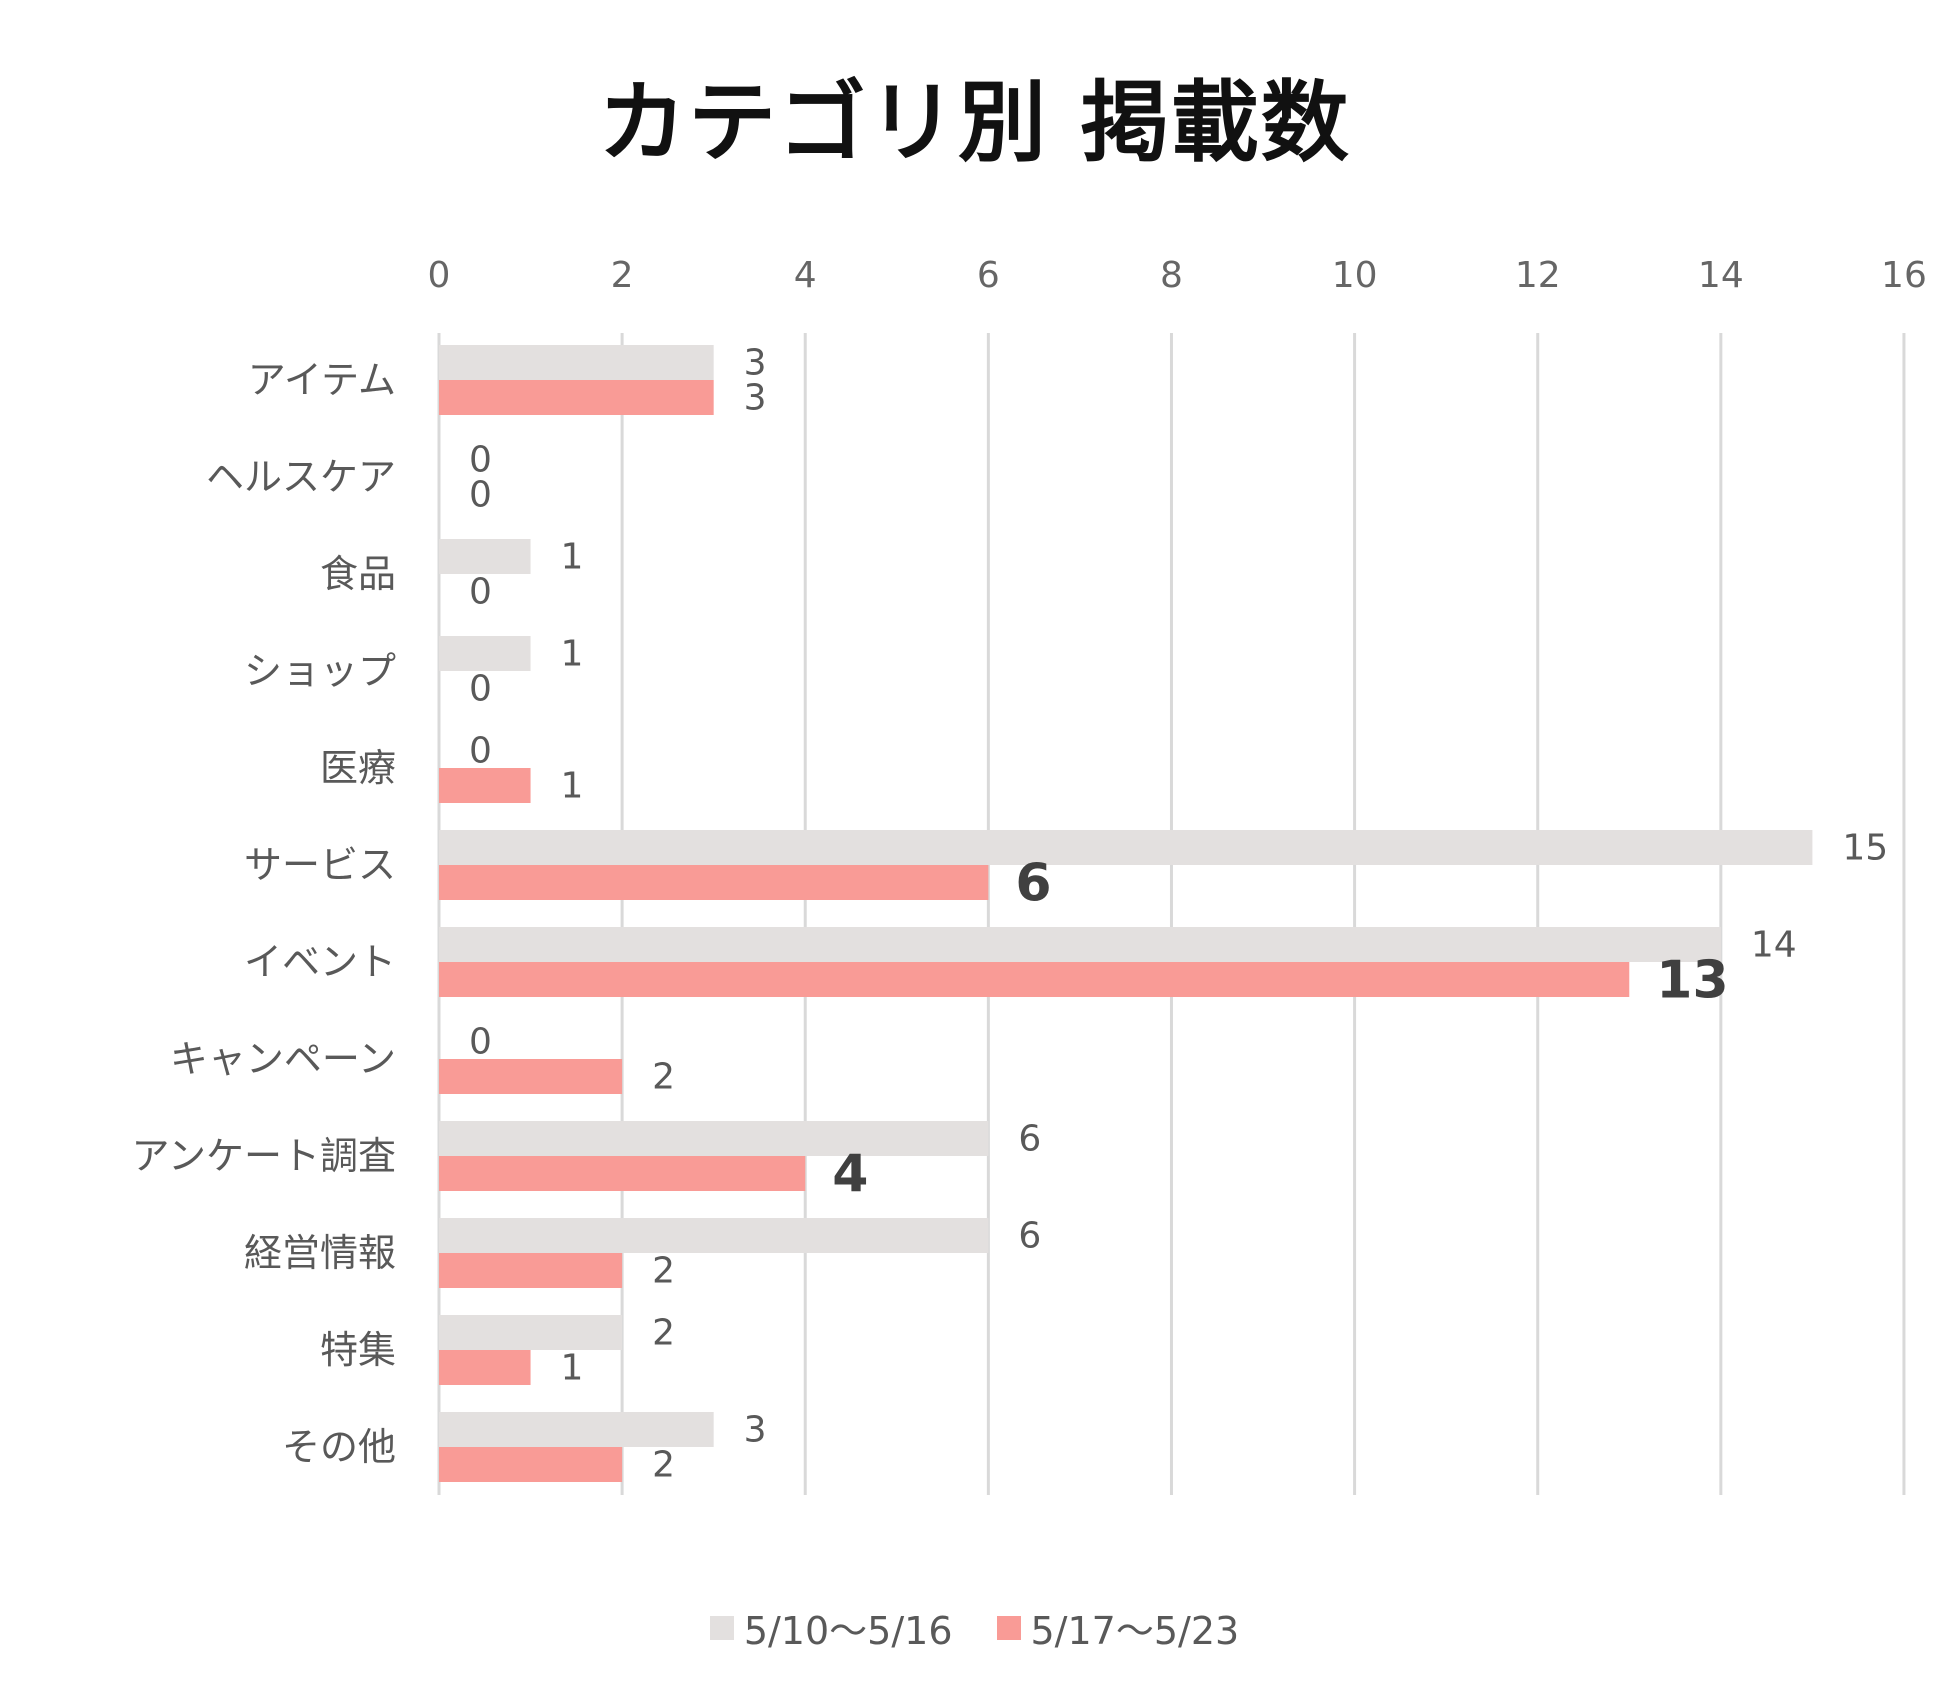  What do you see at coordinates (755, 398) in the screenshot?
I see `data-label-series-2: 3` at bounding box center [755, 398].